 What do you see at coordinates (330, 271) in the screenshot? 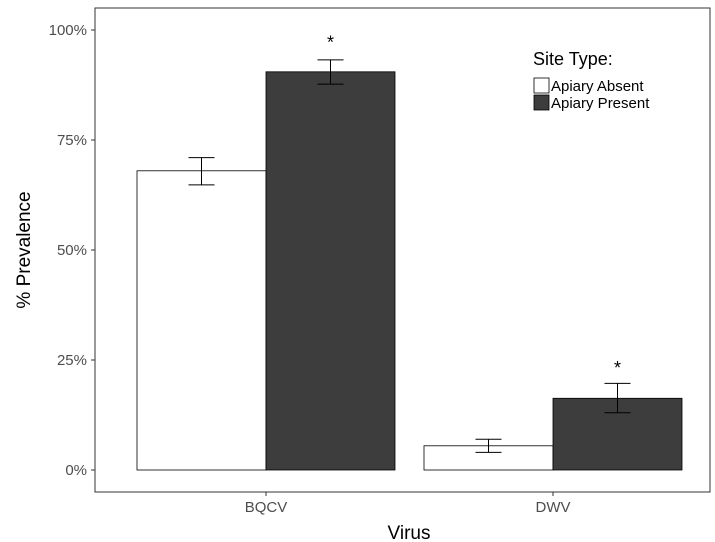
I see `bar-apiary-present-bqcv` at bounding box center [330, 271].